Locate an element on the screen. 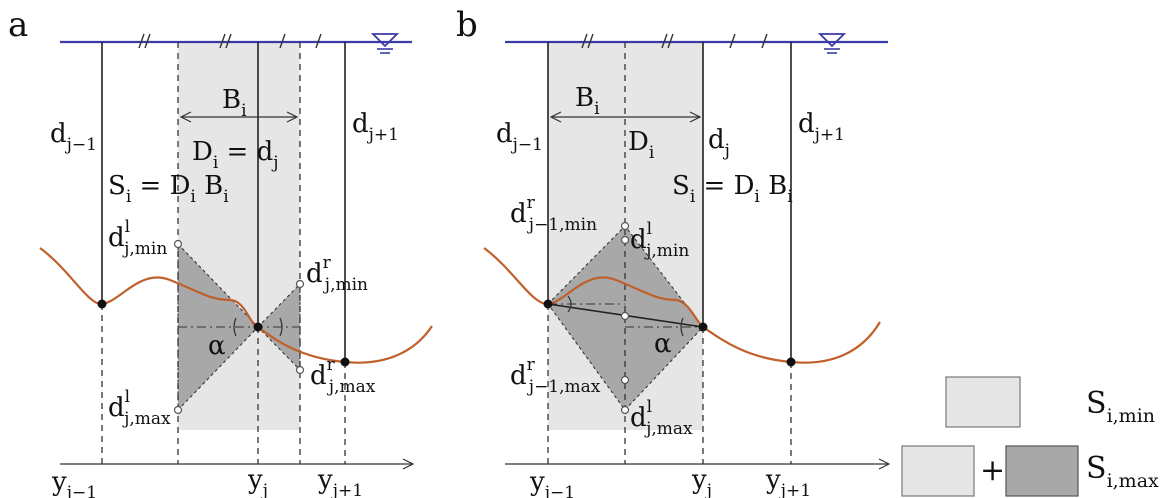 This screenshot has width=1171, height=498. panel-b-node-center is located at coordinates (625, 316).